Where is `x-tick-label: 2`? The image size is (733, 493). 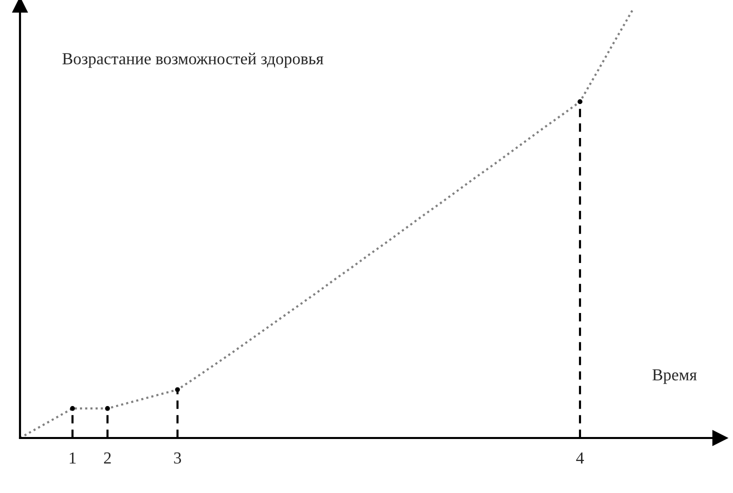
x-tick-label: 2 is located at coordinates (107, 458).